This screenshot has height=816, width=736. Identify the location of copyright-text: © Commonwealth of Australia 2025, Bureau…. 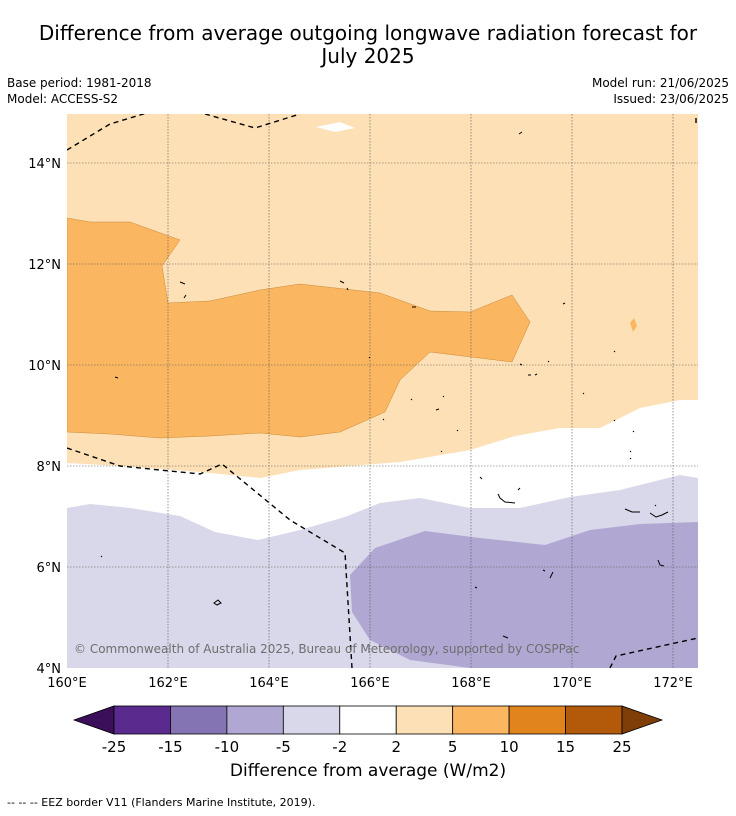
(326, 649).